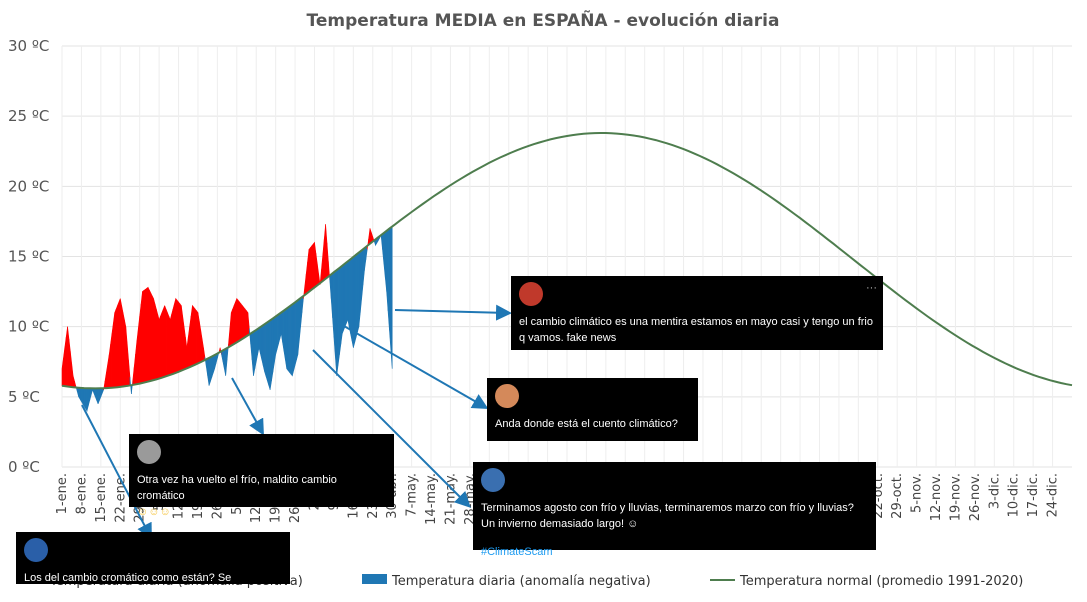  What do you see at coordinates (897, 496) in the screenshot?
I see `x-tick-label: 29-oct.` at bounding box center [897, 496].